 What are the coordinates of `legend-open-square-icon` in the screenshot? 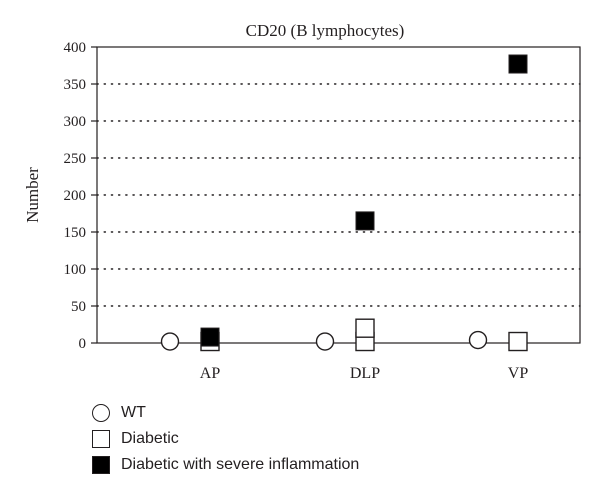 It's located at (101, 439).